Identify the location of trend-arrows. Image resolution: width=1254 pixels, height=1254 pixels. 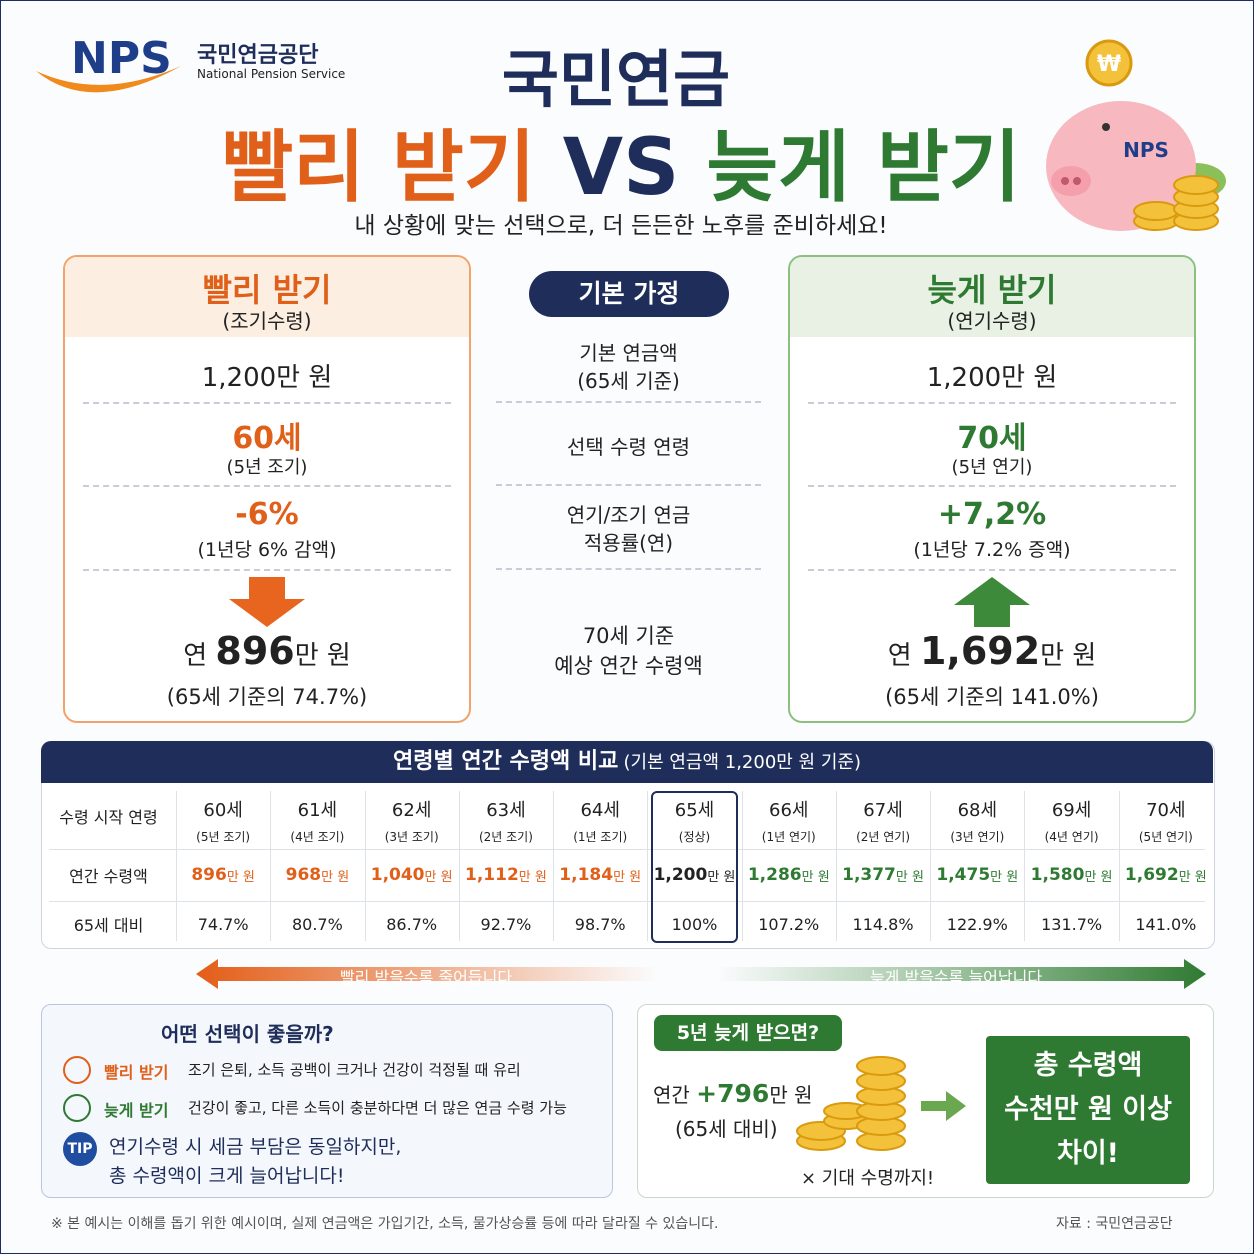
(701, 974).